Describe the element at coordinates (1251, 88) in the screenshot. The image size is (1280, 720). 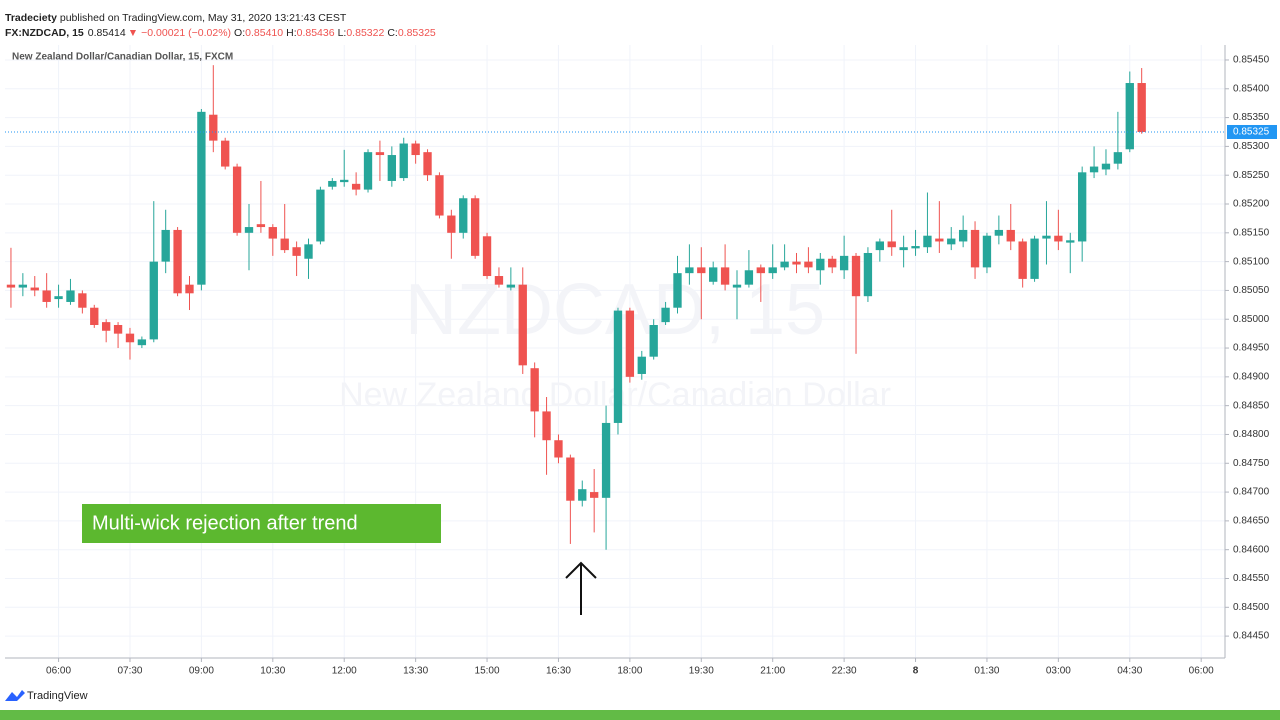
I see `y-tick-label: 0.85400` at that location.